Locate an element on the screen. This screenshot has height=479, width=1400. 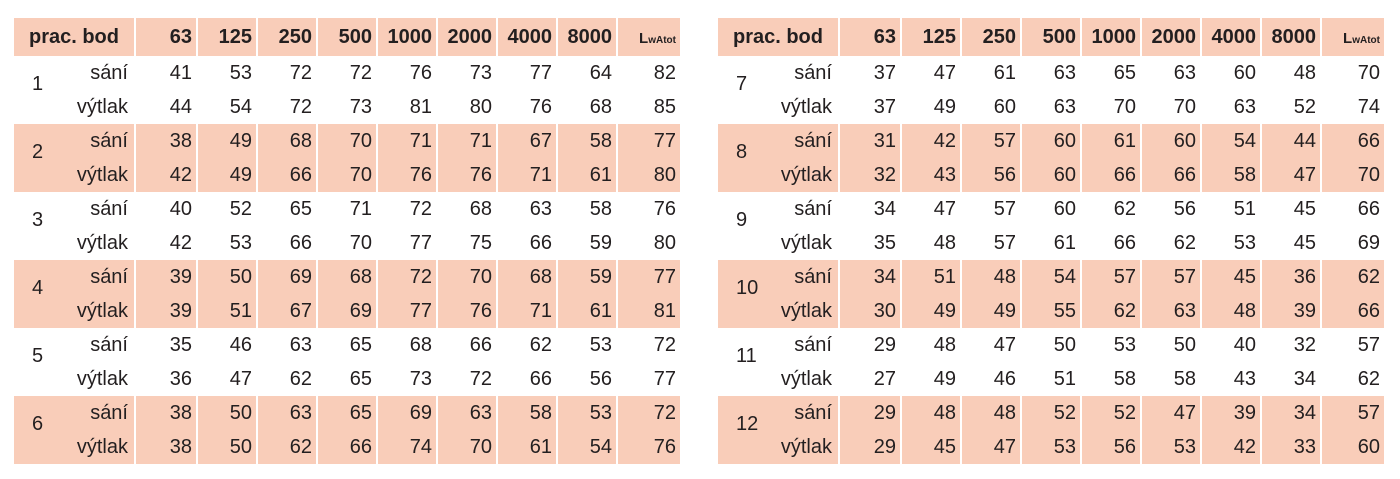
total-value: 81 is located at coordinates (649, 311).